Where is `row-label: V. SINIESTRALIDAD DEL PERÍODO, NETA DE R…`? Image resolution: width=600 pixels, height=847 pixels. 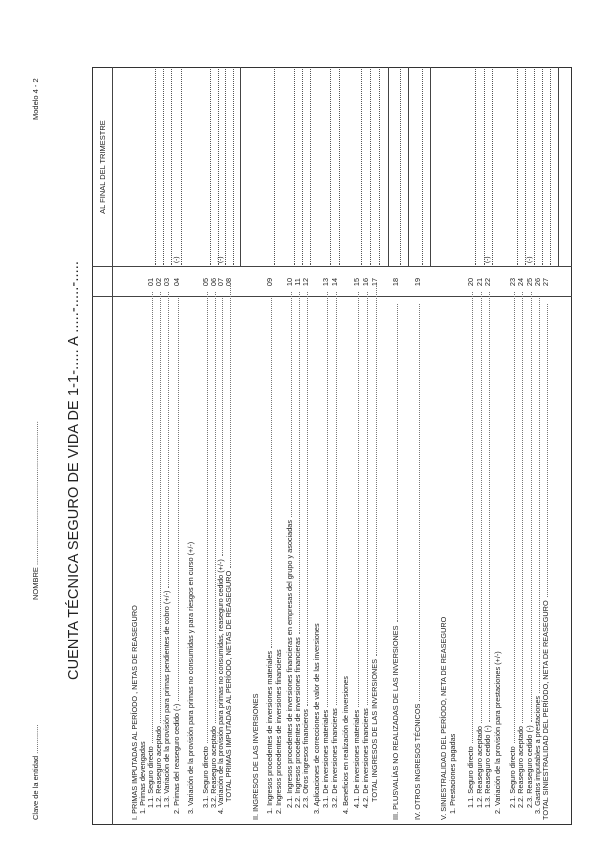
row-label: V. SINIESTRALIDAD DEL PERÍODO, NETA DE R… is located at coordinates (443, 718).